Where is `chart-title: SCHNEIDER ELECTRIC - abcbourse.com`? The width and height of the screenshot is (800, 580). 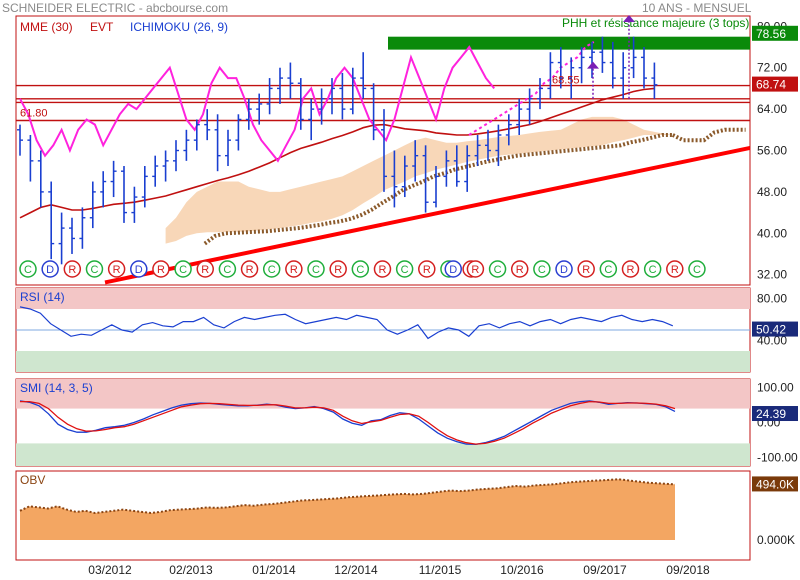 chart-title: SCHNEIDER ELECTRIC - abcbourse.com is located at coordinates (115, 8).